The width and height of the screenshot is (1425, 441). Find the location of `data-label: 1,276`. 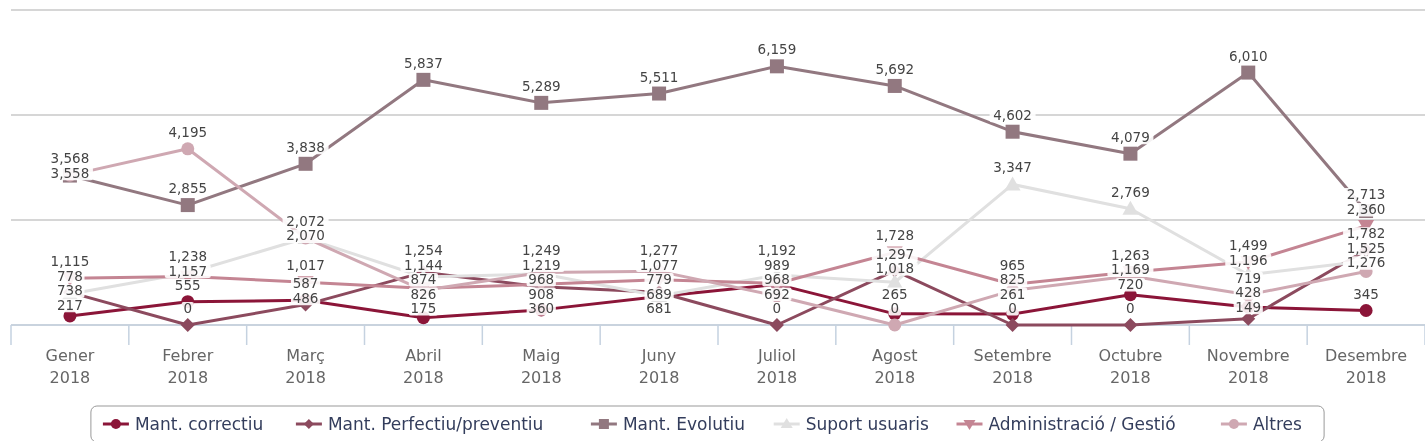

data-label: 1,276 is located at coordinates (1366, 262).